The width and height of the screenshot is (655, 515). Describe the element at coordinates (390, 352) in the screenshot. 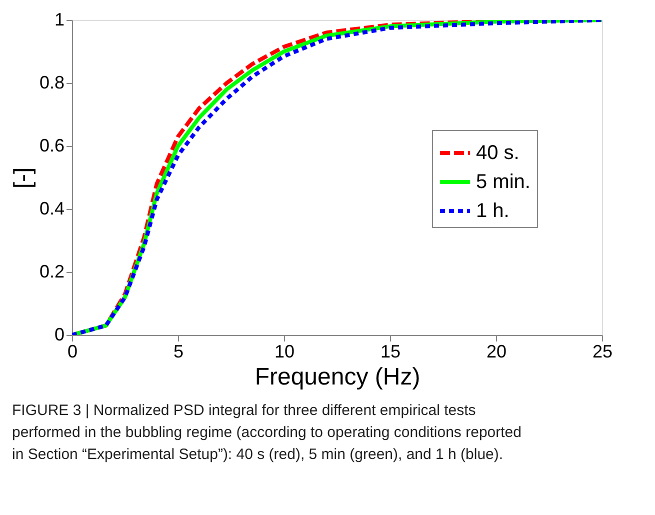

I see `x-tick-label: 15` at that location.